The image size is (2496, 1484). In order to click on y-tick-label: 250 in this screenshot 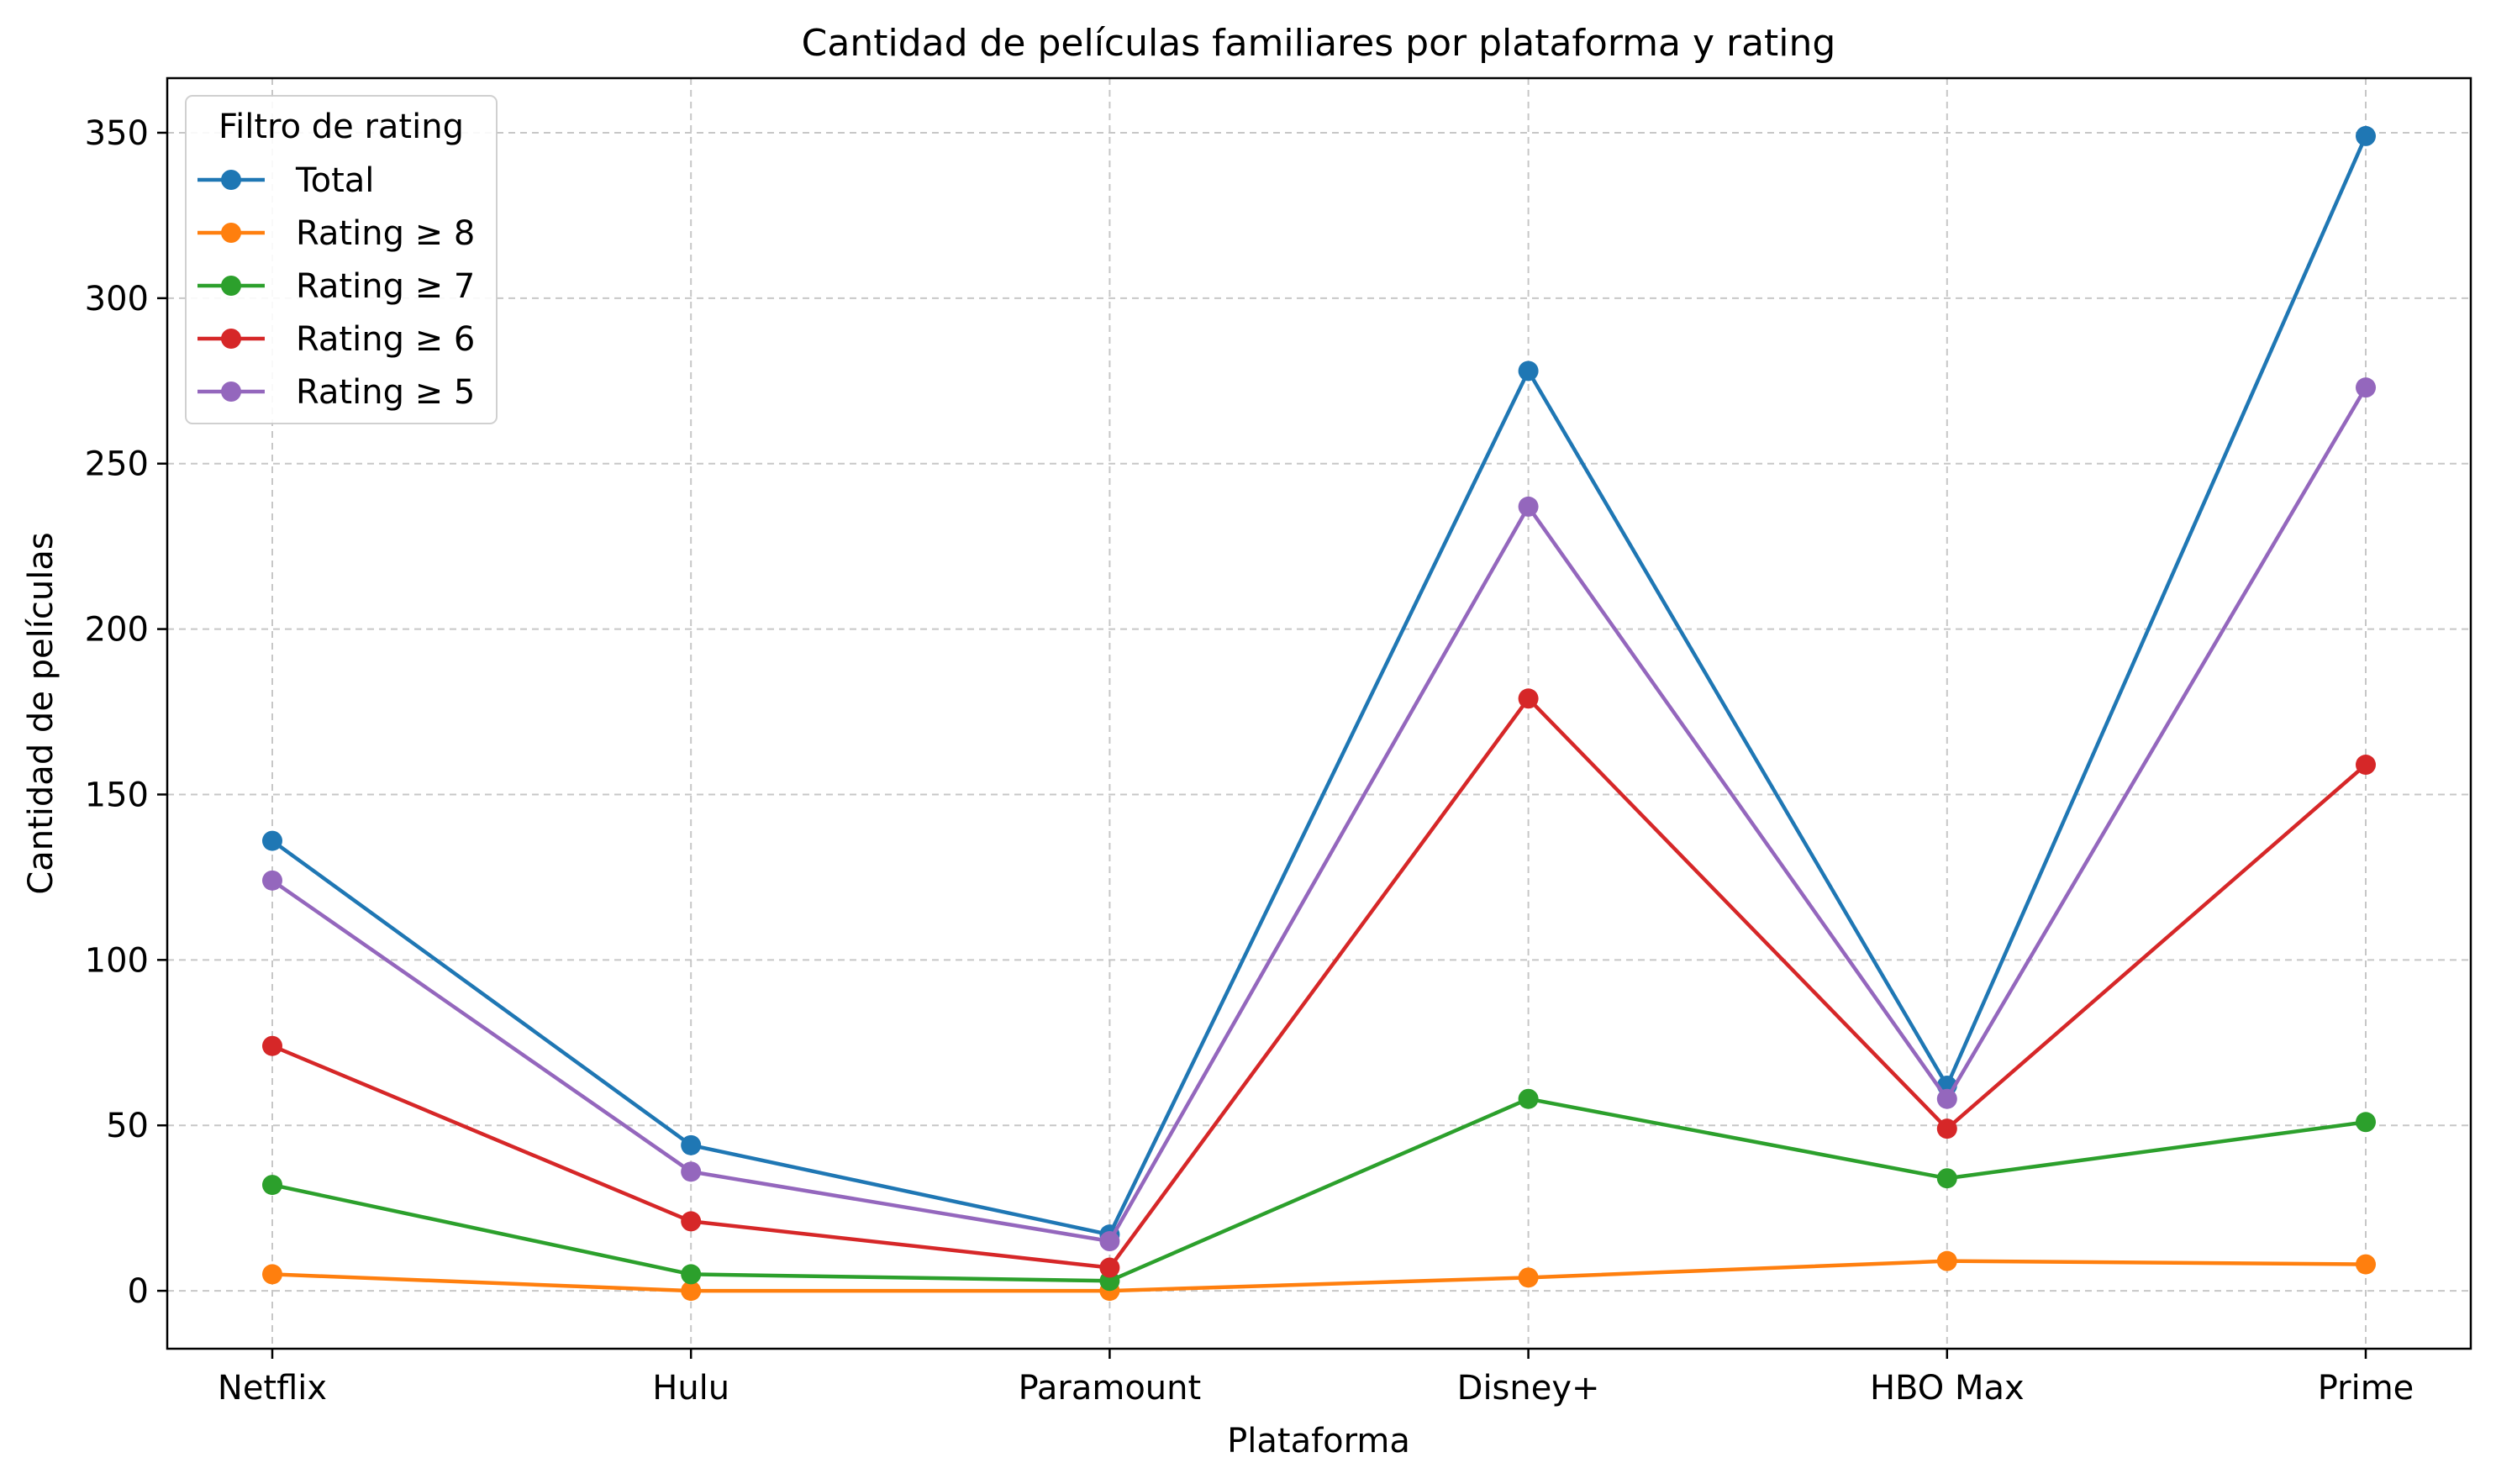, I will do `click(117, 465)`.